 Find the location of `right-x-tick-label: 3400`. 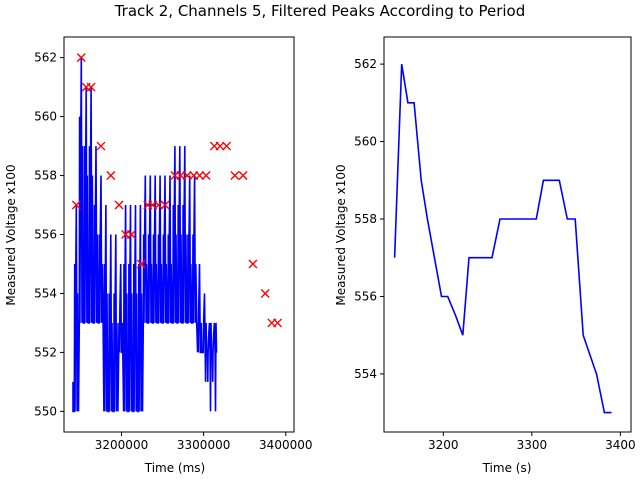

right-x-tick-label: 3400 is located at coordinates (620, 445).